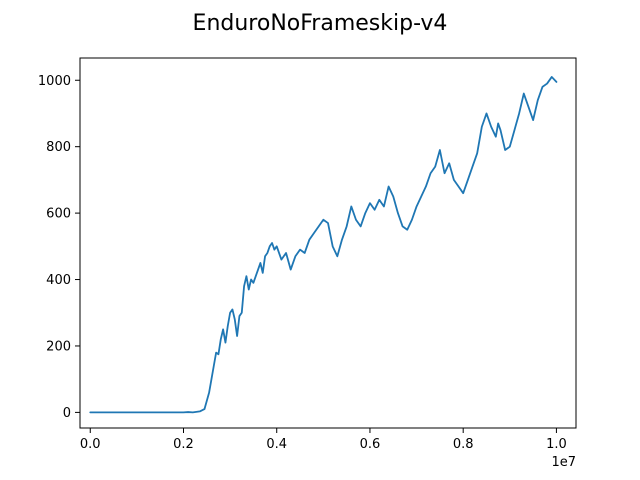 Image resolution: width=640 pixels, height=480 pixels. Describe the element at coordinates (370, 444) in the screenshot. I see `x-tick-label: 0.6` at that location.